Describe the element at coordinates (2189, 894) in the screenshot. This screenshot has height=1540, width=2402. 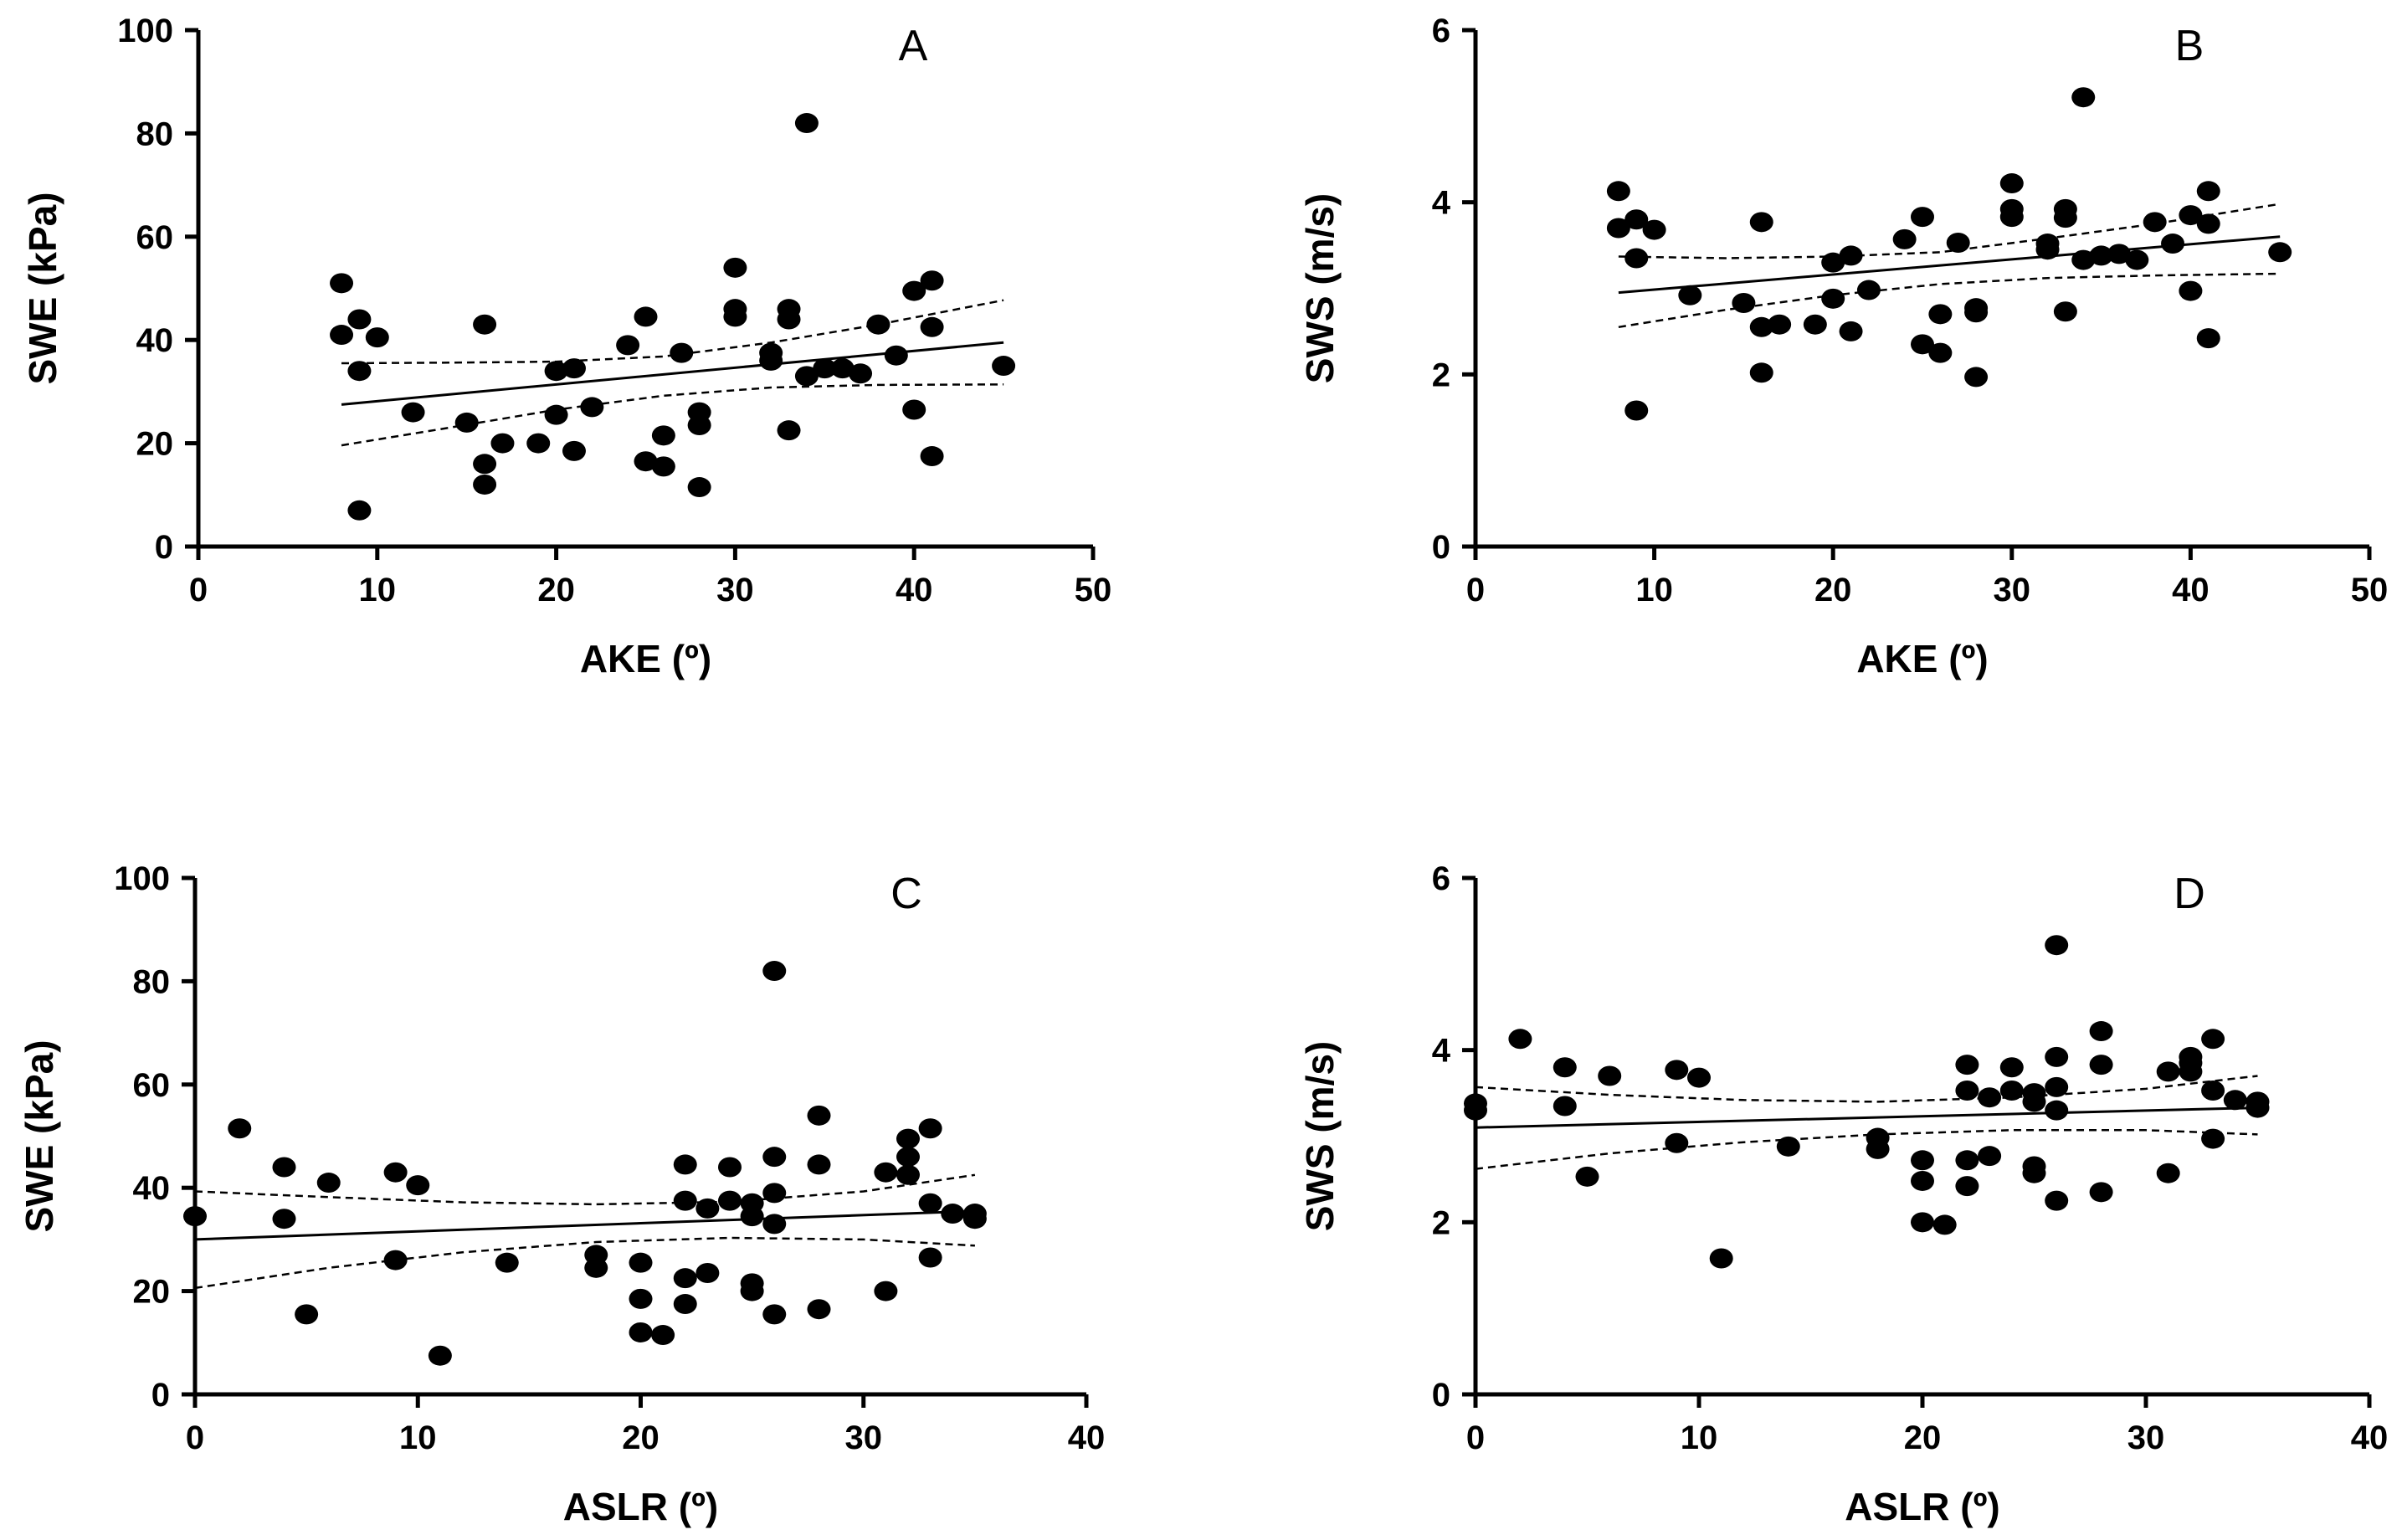
I see `panel-label: D` at that location.